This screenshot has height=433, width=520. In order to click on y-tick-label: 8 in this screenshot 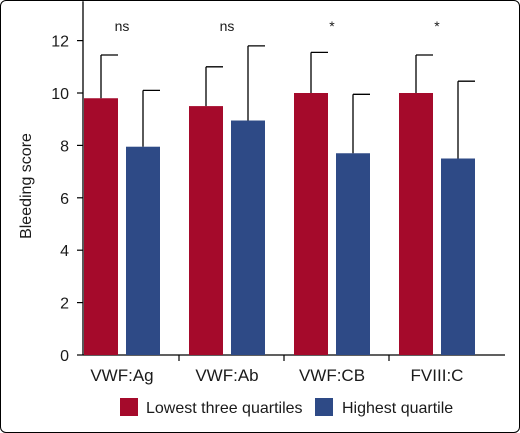, I will do `click(64, 146)`.